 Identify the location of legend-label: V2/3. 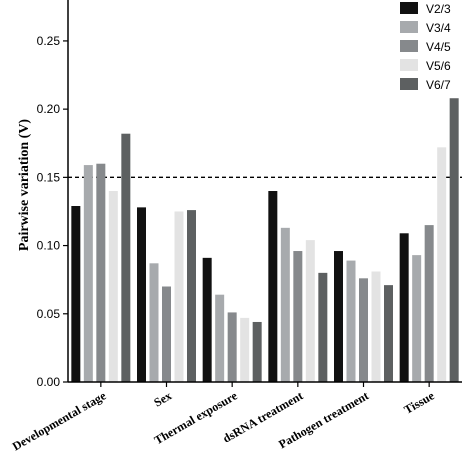
(438, 9).